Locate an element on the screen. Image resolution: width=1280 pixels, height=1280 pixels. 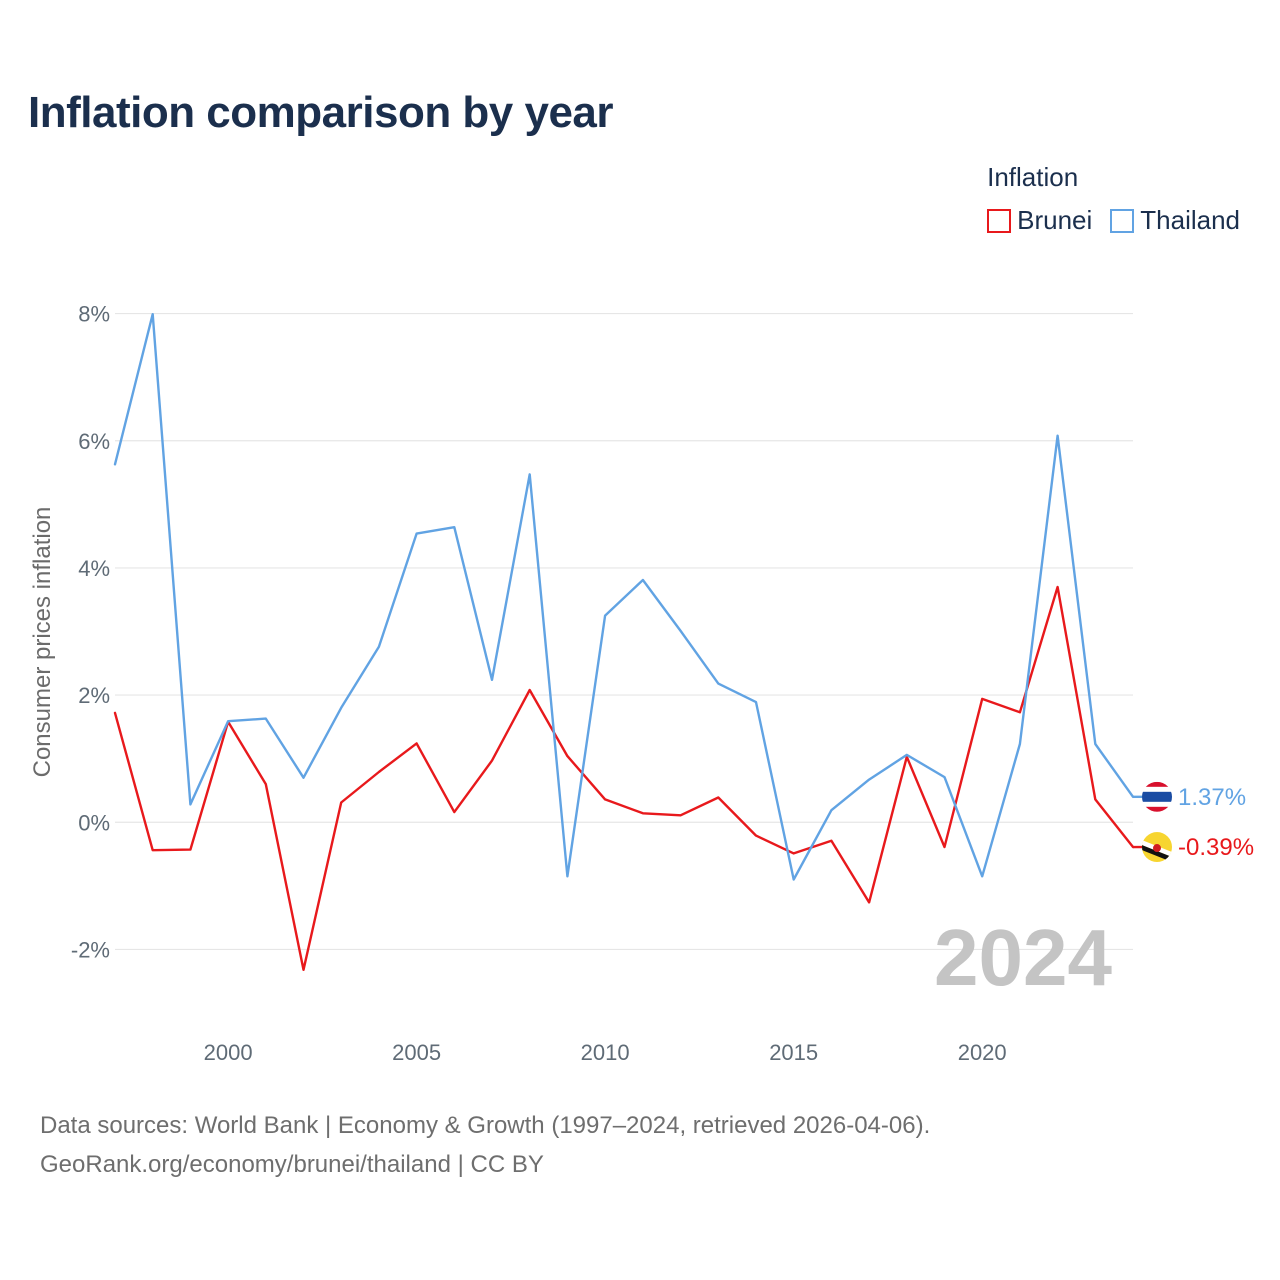
legend-swatch-brunei is located at coordinates (999, 220).